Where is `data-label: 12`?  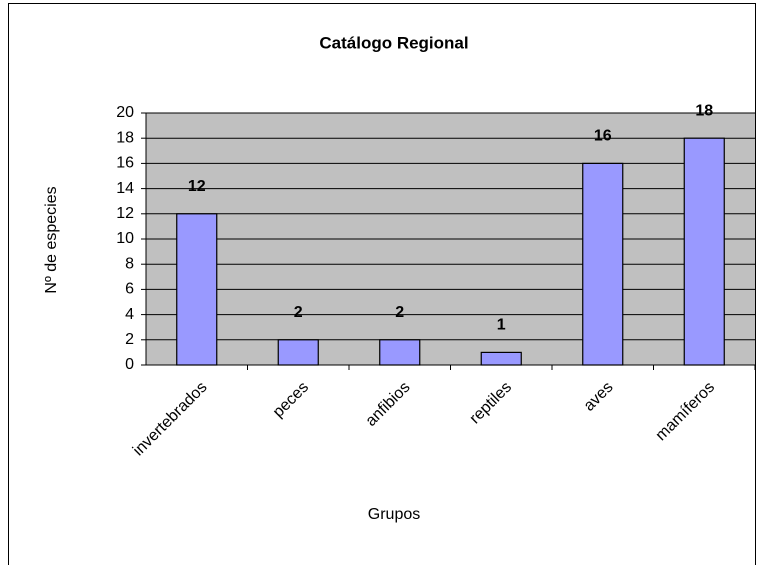 data-label: 12 is located at coordinates (197, 186).